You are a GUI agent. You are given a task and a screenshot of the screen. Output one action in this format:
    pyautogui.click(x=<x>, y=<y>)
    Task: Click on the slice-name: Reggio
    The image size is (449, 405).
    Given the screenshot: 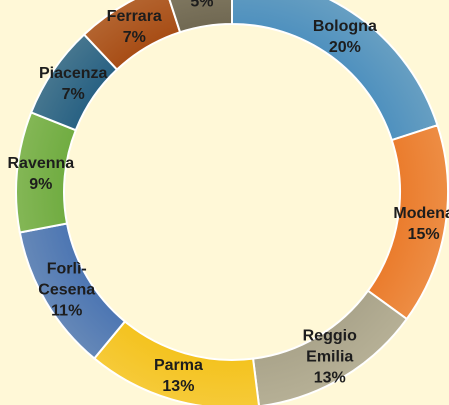 What is the action you would take?
    pyautogui.click(x=329, y=336)
    